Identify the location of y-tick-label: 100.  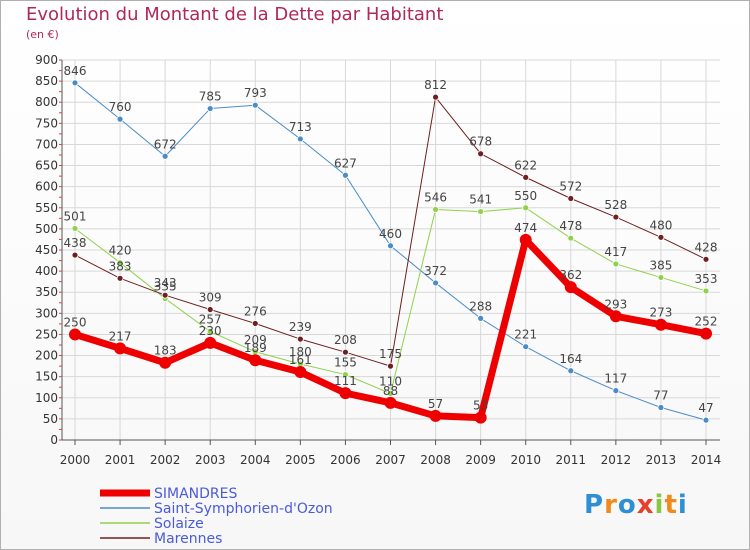
(46, 398).